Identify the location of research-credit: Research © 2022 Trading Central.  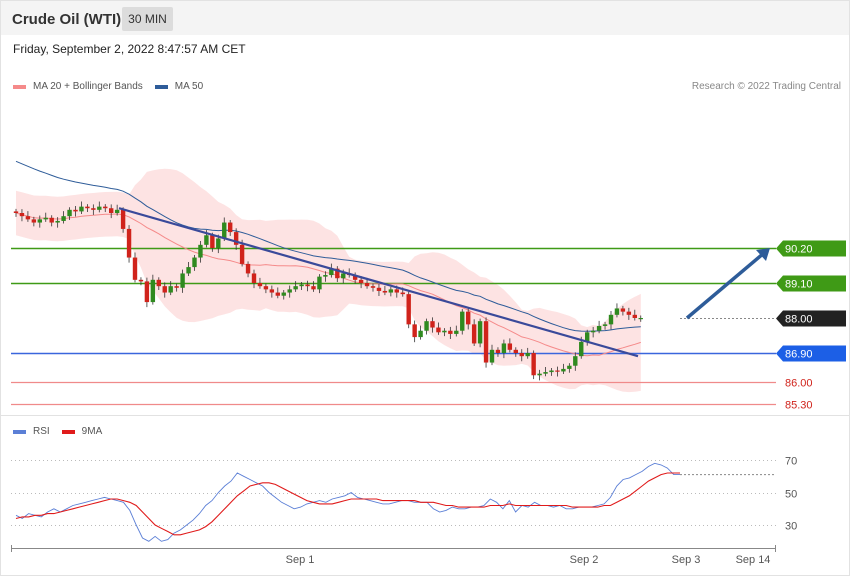
(766, 86).